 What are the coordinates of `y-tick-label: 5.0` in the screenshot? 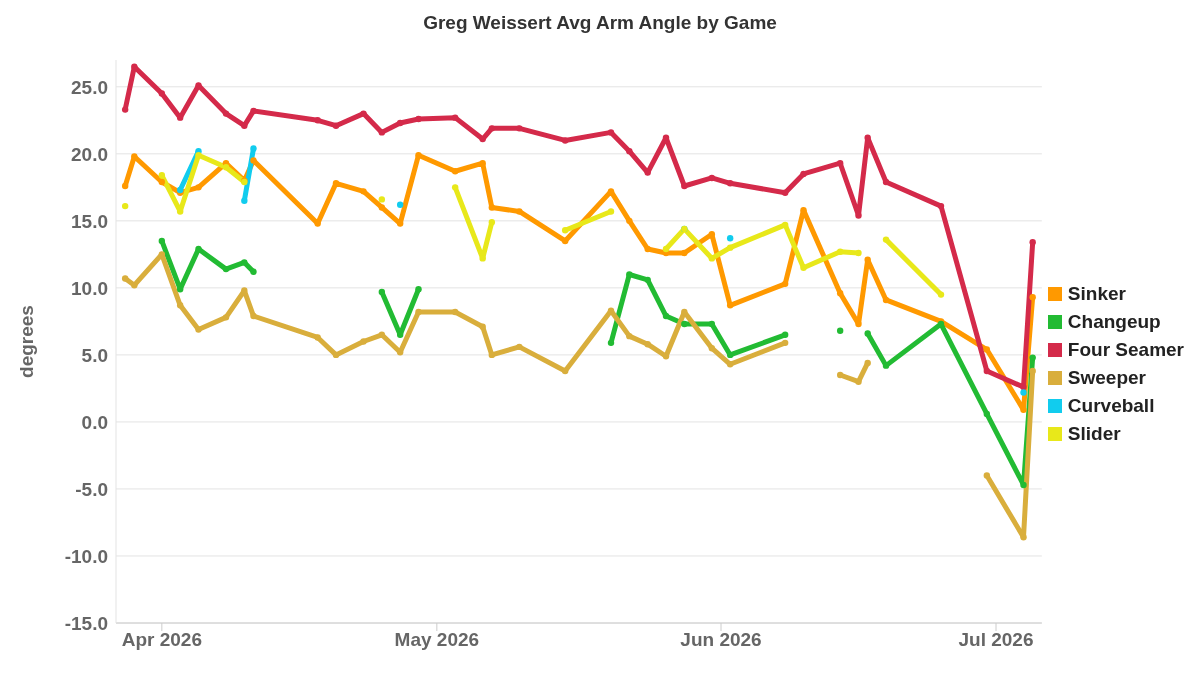 It's located at (94, 355).